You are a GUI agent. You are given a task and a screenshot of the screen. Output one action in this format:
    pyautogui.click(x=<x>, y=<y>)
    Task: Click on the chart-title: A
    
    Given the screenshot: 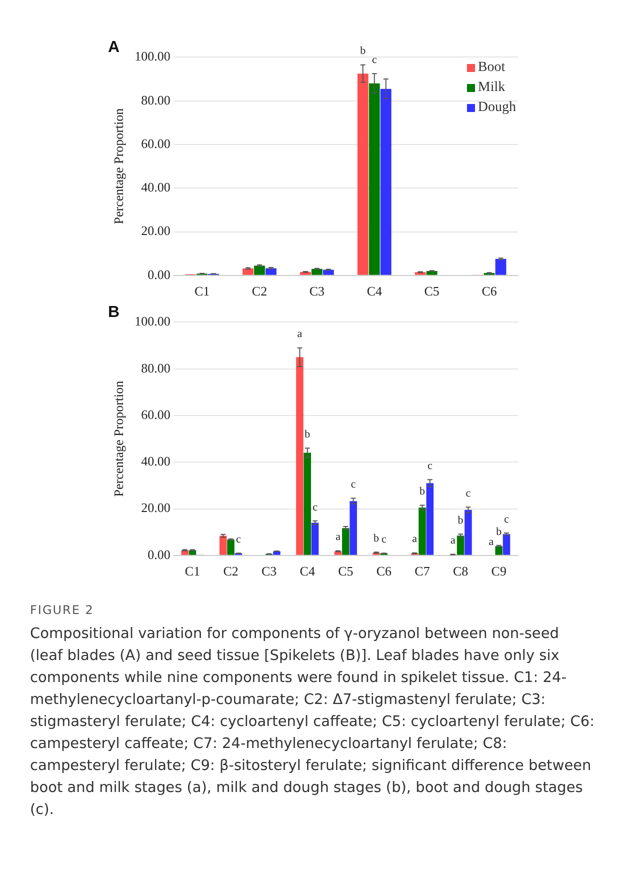 What is the action you would take?
    pyautogui.click(x=114, y=47)
    